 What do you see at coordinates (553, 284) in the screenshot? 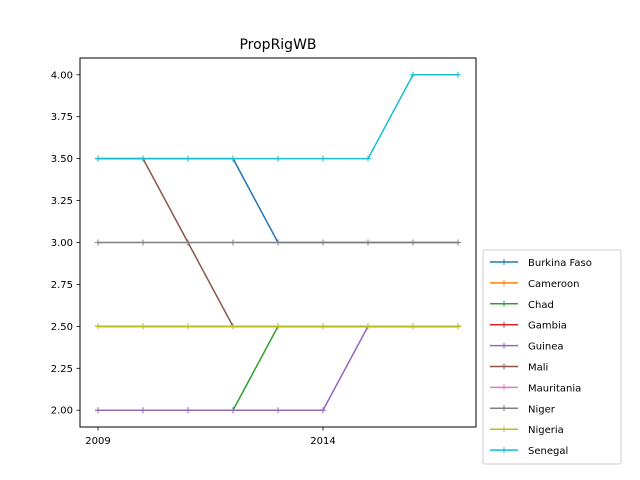
I see `legend-label-cameroon: Cameroon` at bounding box center [553, 284].